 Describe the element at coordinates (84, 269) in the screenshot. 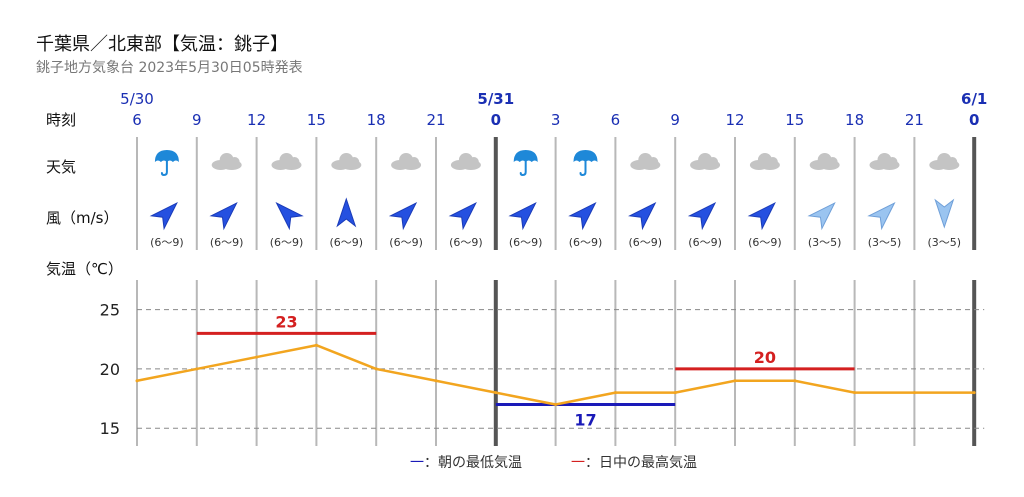

I see `row-label-temperature: 気温（℃）` at that location.